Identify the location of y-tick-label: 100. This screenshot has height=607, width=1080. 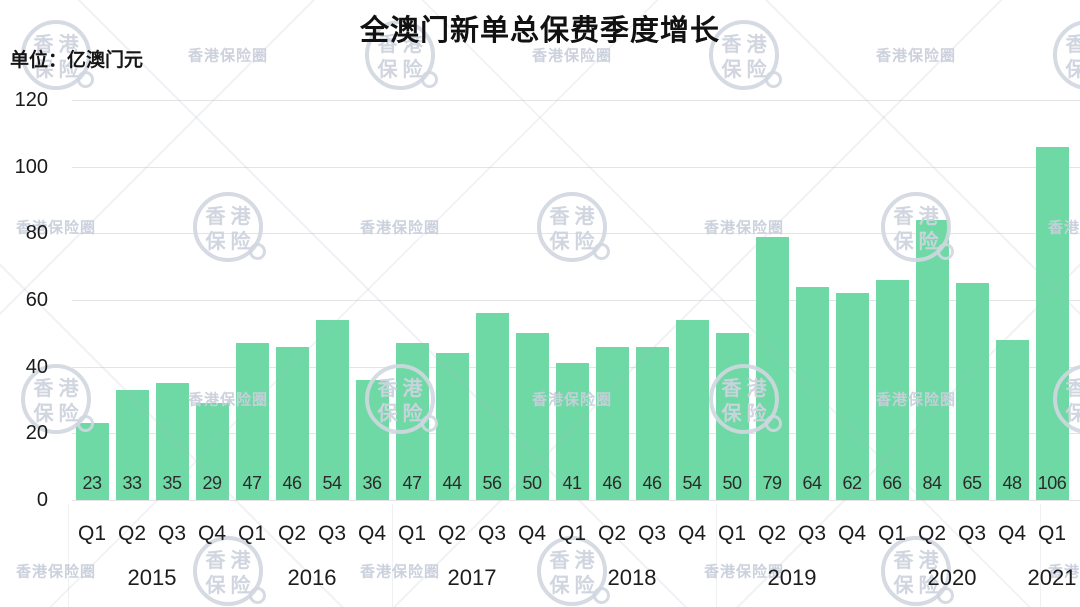
(31, 166).